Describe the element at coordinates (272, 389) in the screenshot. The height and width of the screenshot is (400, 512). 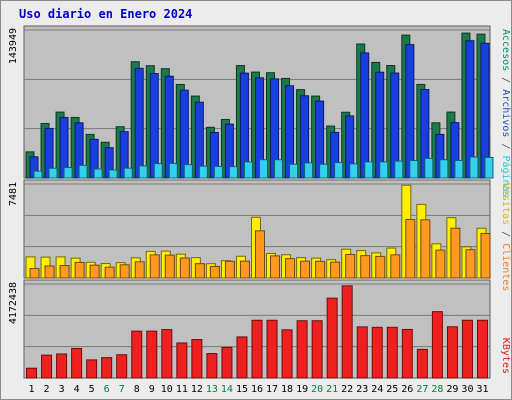
I see `x-tick-label-17: 17` at that location.